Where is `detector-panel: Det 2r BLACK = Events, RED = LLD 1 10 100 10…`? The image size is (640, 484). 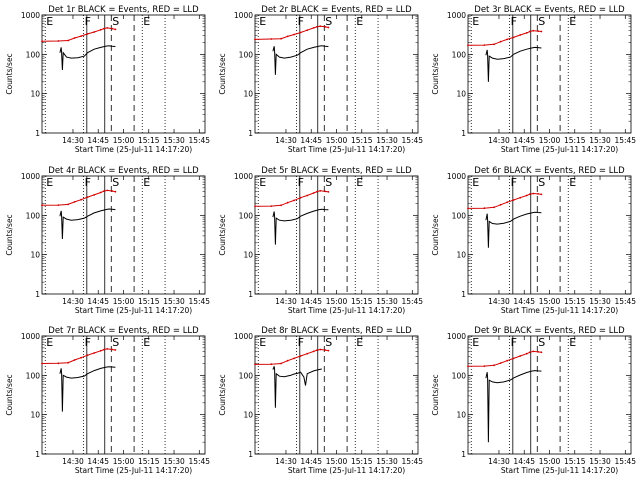 detector-panel: Det 2r BLACK = Events, RED = LLD 1 10 100 10… is located at coordinates (320, 79).